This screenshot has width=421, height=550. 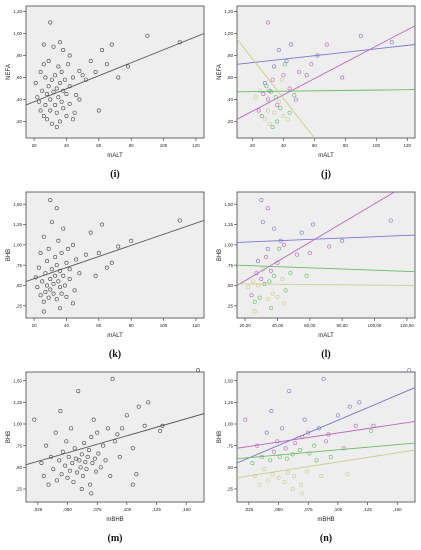 What do you see at coordinates (310, 325) in the screenshot?
I see `x-tick-label: 60,00` at bounding box center [310, 325].